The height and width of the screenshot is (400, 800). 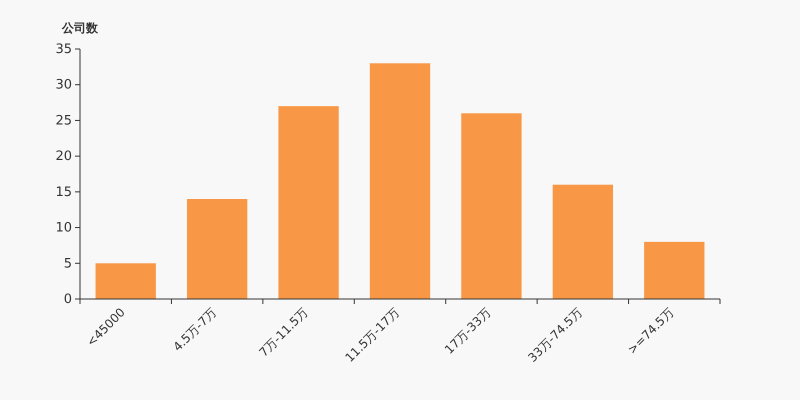 What do you see at coordinates (63, 228) in the screenshot?
I see `y-tick-label: 10` at bounding box center [63, 228].